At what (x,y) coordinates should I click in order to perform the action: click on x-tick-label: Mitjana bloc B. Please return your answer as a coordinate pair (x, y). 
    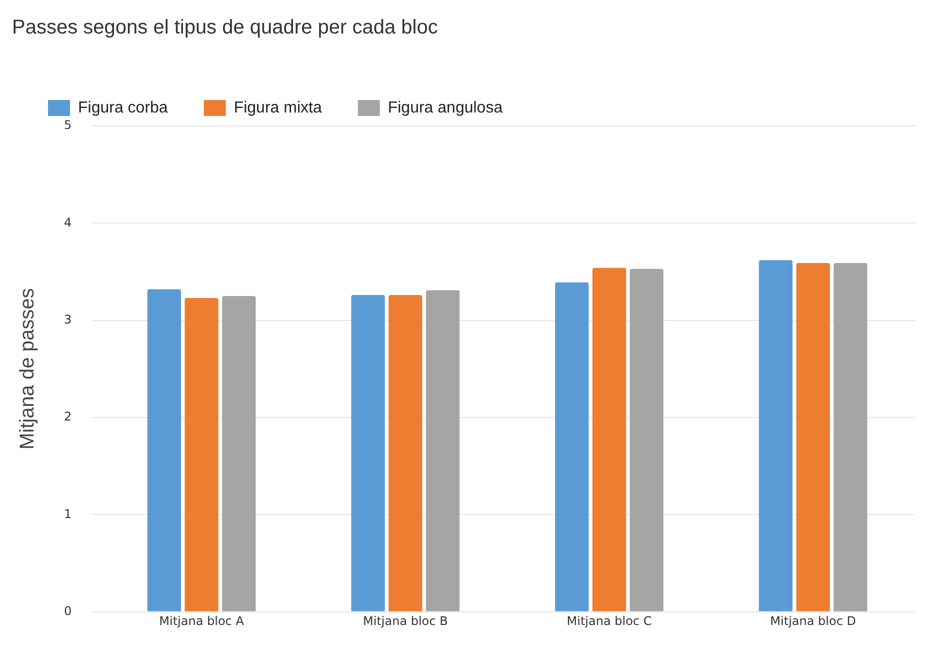
    Looking at the image, I should click on (405, 621).